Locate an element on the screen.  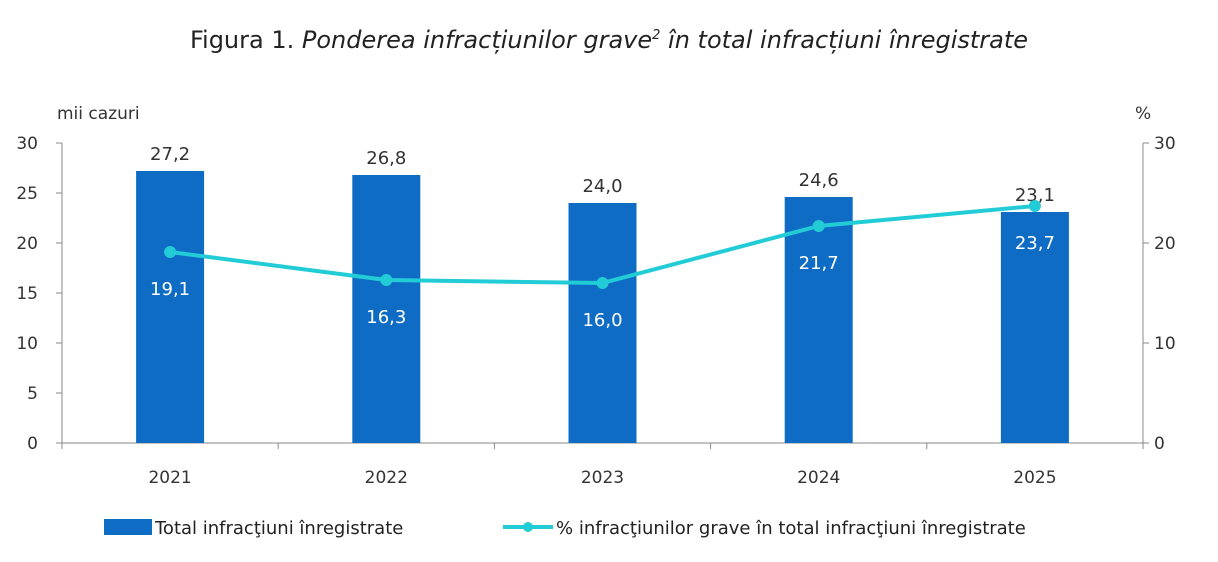
bar-data-label: 23,1 is located at coordinates (1035, 195).